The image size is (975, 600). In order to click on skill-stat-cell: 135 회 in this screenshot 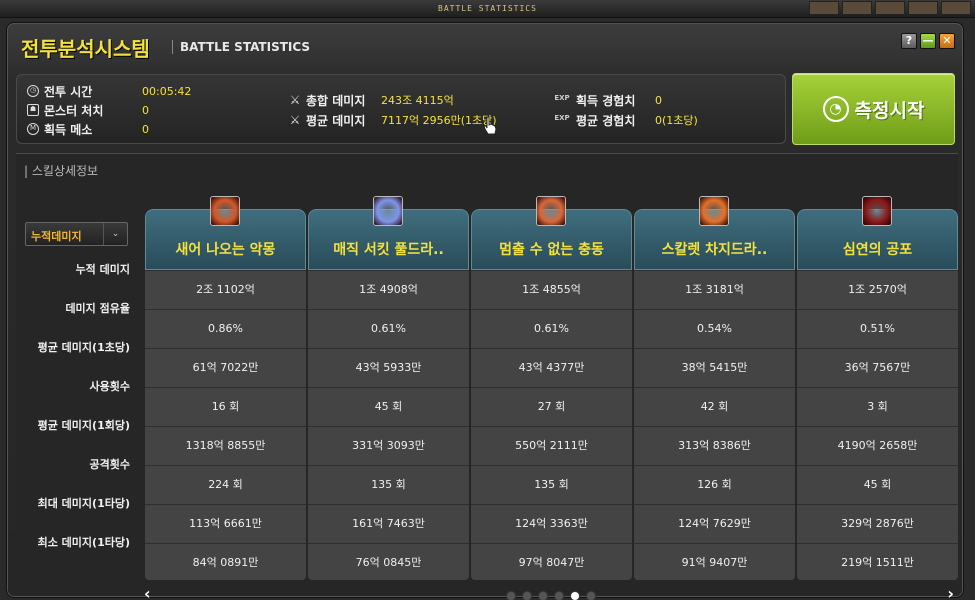, I will do `click(551, 484)`.